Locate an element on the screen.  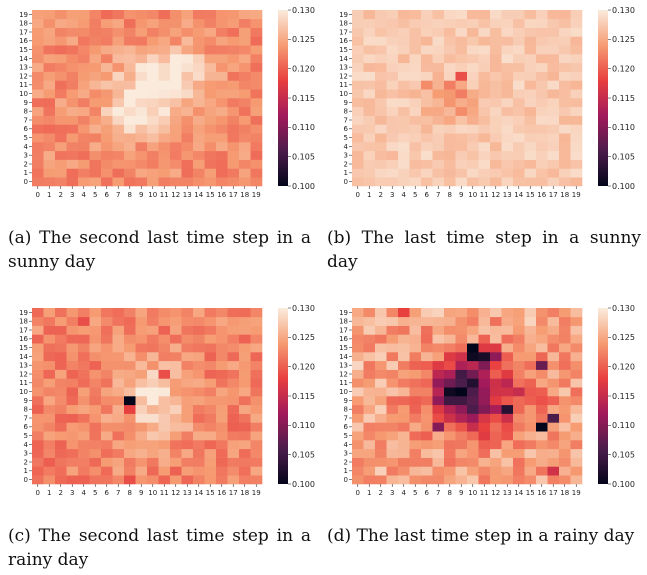
x-tick-label: 12 is located at coordinates (175, 493).